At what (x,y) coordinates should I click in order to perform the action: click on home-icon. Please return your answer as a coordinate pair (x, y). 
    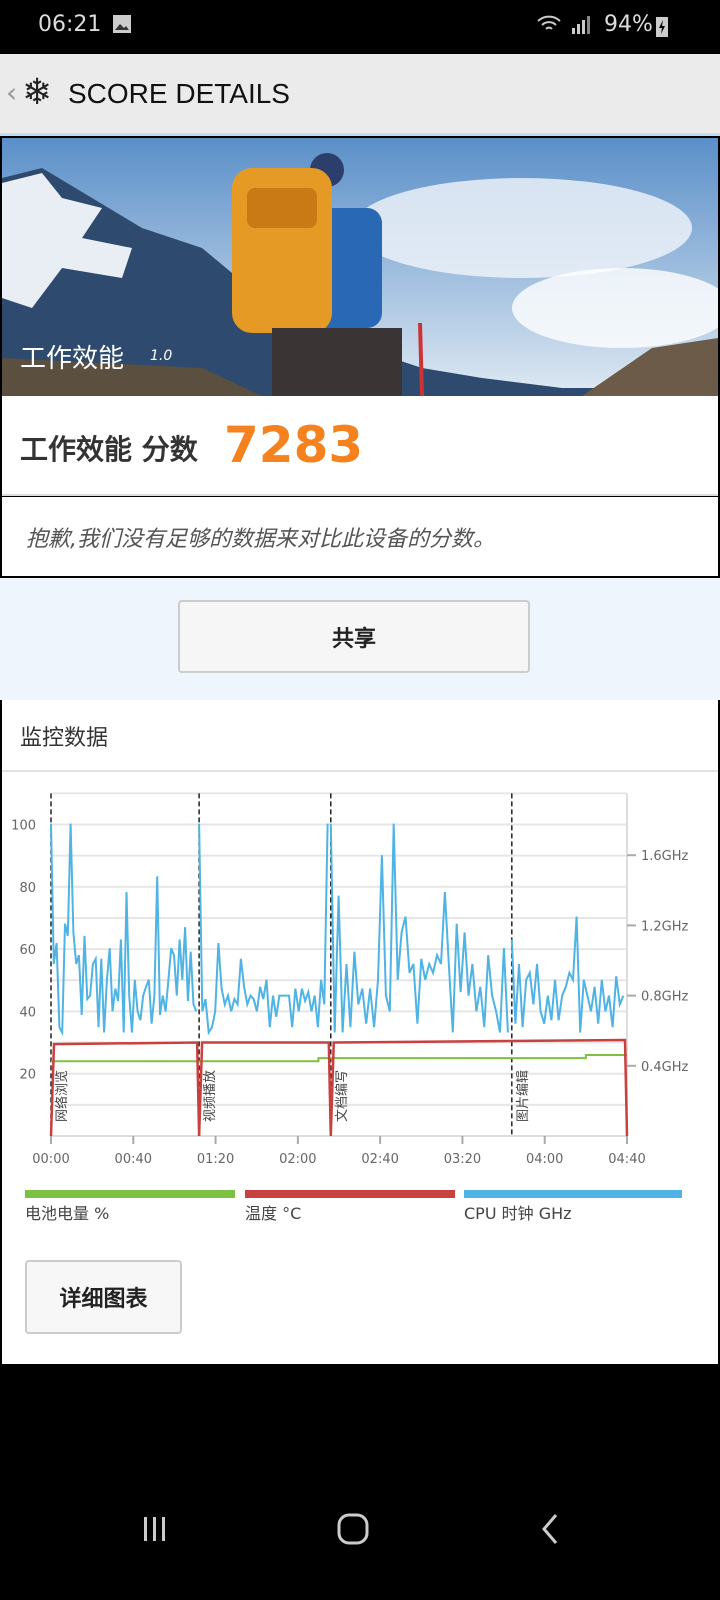
    Looking at the image, I should click on (353, 1529).